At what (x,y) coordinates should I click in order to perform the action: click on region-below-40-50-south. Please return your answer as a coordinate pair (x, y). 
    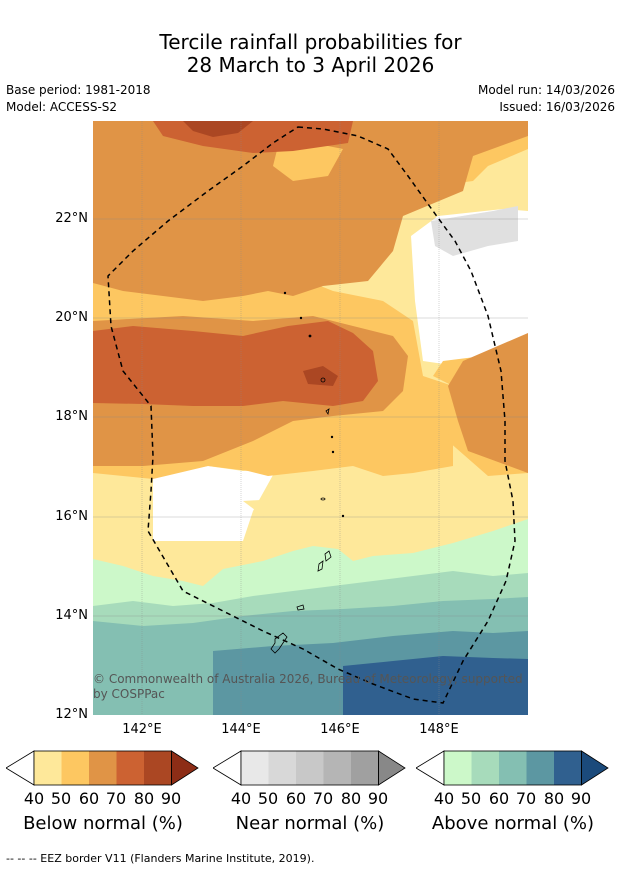
    Looking at the image, I should click on (348, 513).